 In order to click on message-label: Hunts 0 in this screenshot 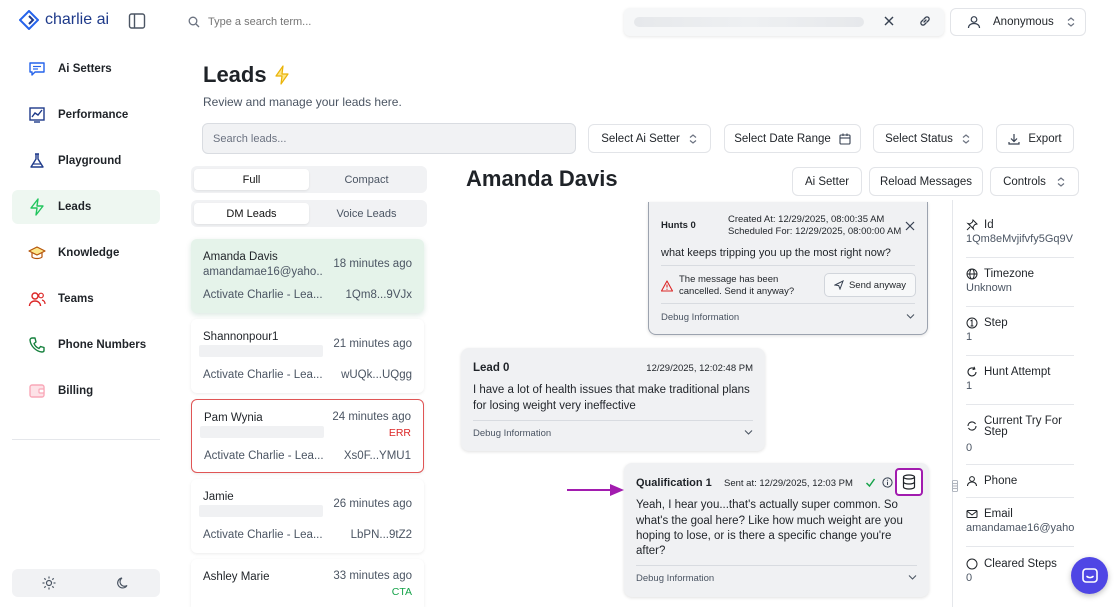, I will do `click(678, 225)`.